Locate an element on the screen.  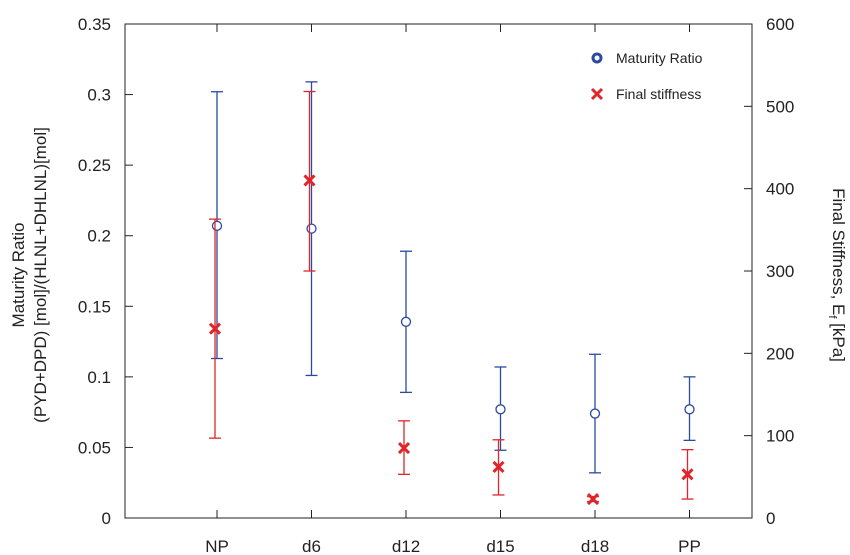
left-tick-label: 0.35 is located at coordinates (94, 24).